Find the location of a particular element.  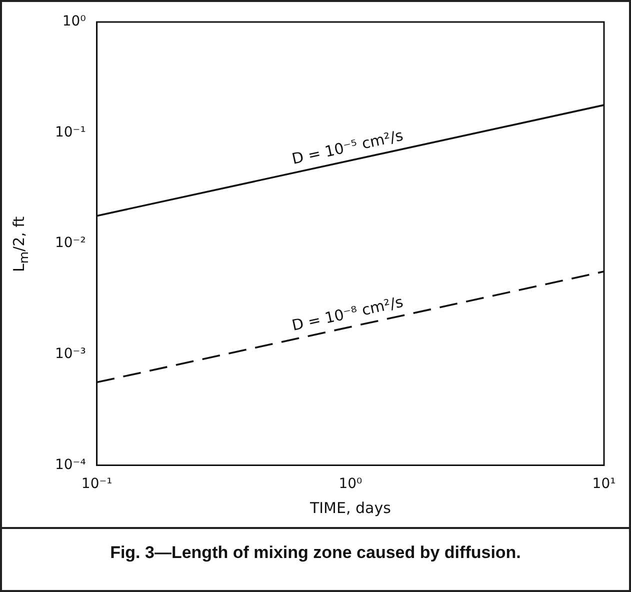

y-tick-label: 10⁻⁴ is located at coordinates (70, 464).